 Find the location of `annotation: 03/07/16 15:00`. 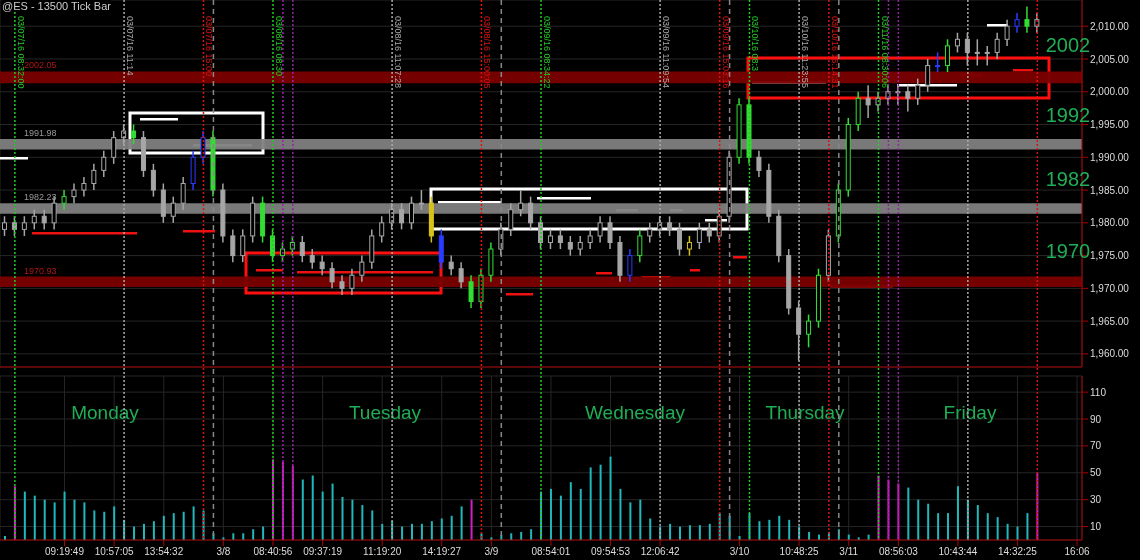

annotation: 03/07/16 15:00 is located at coordinates (209, 46).